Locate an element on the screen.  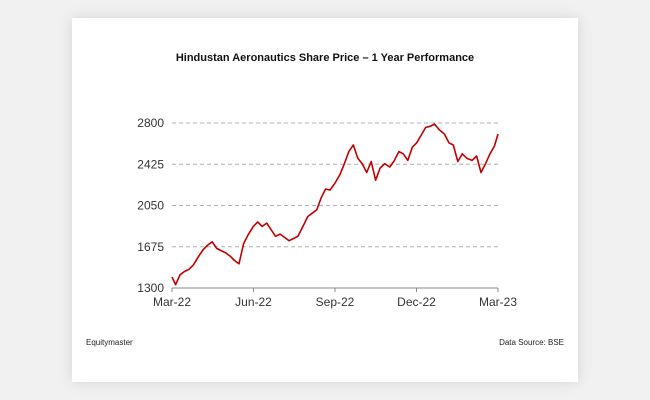
y-tick-label: 2050 is located at coordinates (150, 206).